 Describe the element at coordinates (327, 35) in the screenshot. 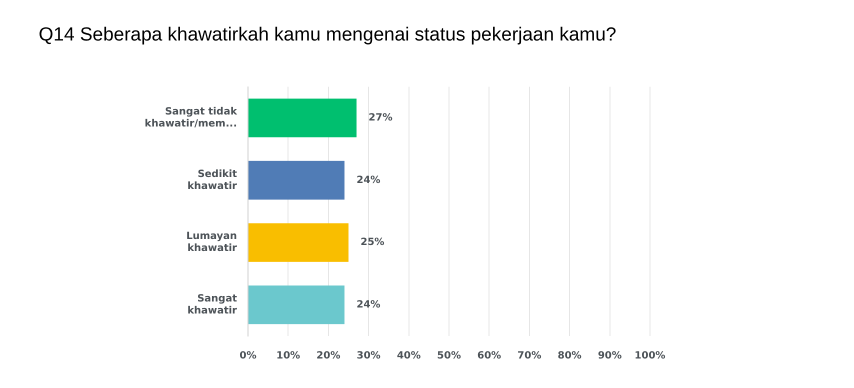

I see `chart-title: Q14 Seberapa khawatirkah kamu mengenai status pekerjaan kamu?` at that location.